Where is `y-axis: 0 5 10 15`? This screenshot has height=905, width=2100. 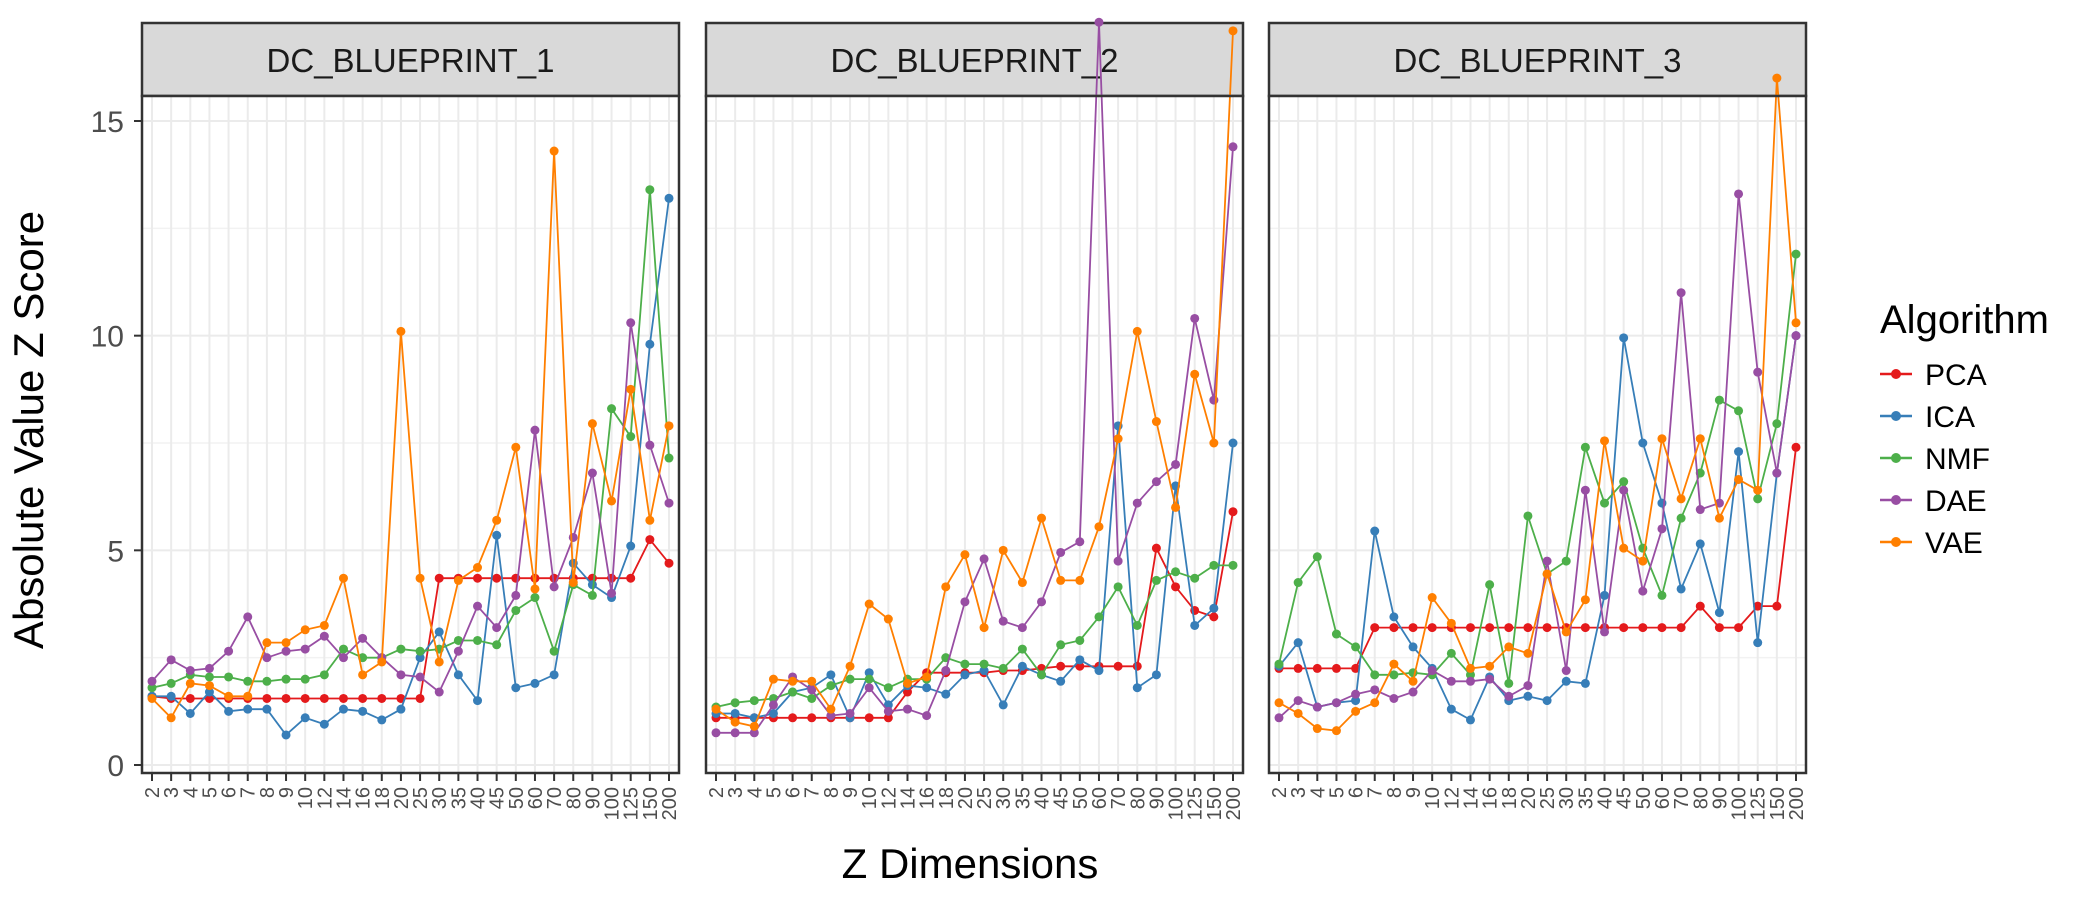
y-axis: 0 5 10 15 is located at coordinates (116, 444).